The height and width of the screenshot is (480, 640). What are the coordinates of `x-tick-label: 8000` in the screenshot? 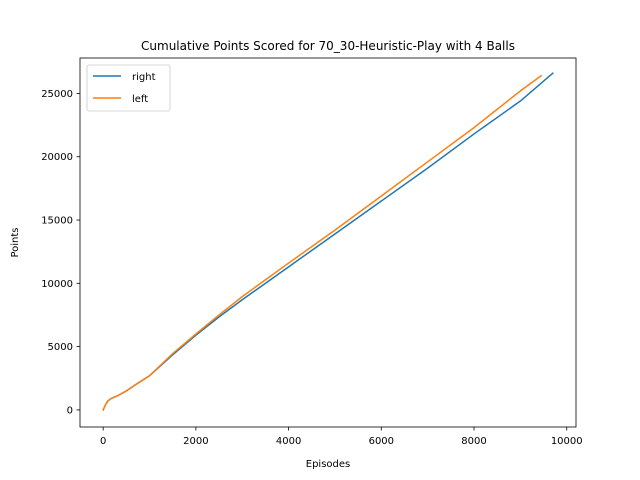 It's located at (473, 441).